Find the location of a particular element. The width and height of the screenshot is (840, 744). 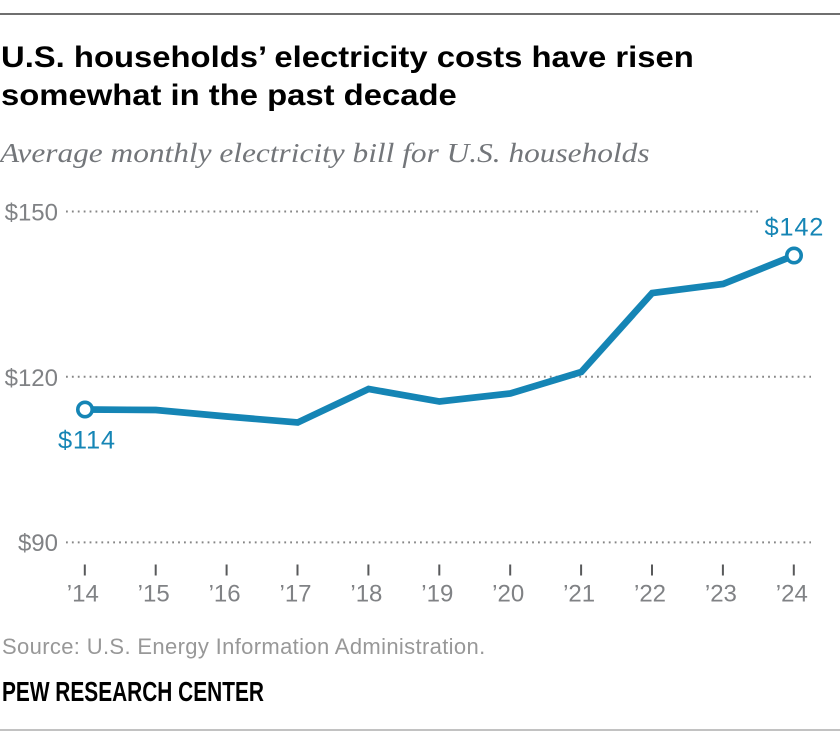

svg-text: ’15 is located at coordinates (154, 594).